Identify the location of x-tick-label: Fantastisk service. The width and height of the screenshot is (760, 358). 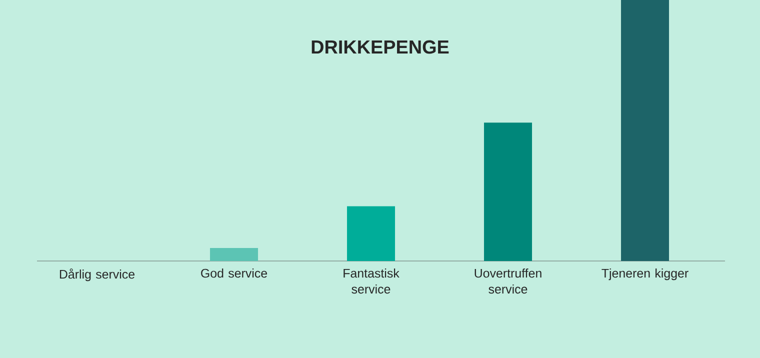
(372, 281).